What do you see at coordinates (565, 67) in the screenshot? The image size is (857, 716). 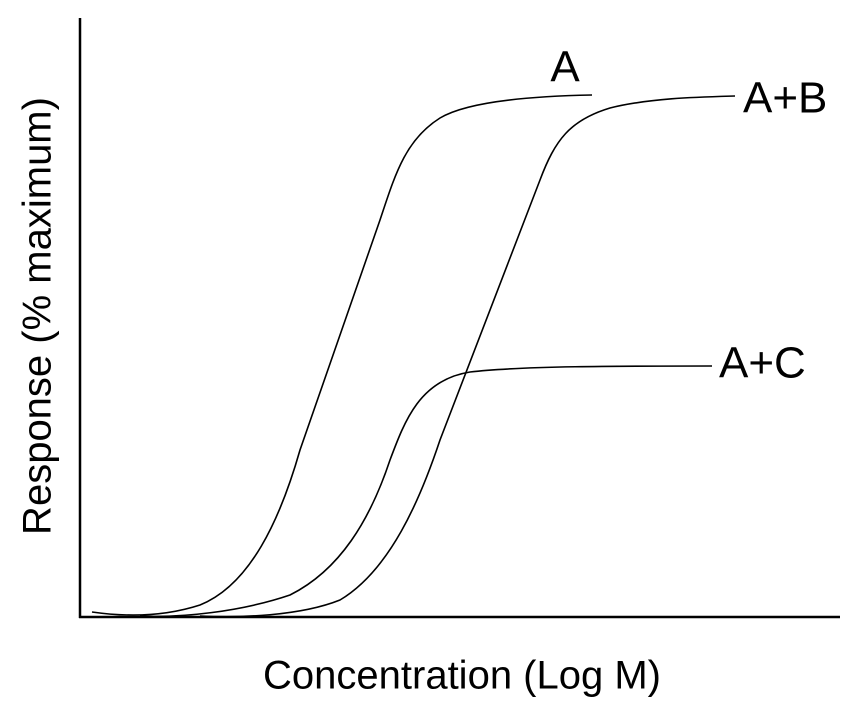 I see `curve-label: A` at bounding box center [565, 67].